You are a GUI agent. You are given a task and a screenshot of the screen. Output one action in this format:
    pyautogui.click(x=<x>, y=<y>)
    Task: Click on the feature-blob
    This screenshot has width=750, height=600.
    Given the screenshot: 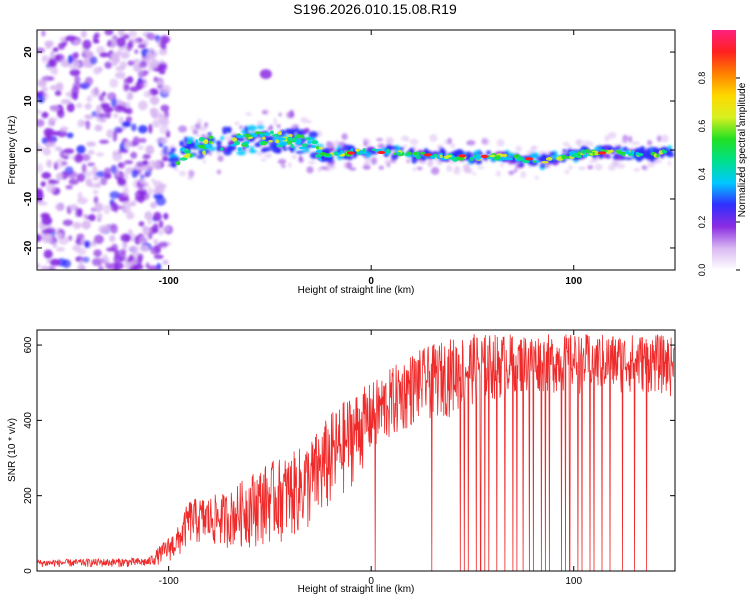 What is the action you would take?
    pyautogui.click(x=265, y=74)
    